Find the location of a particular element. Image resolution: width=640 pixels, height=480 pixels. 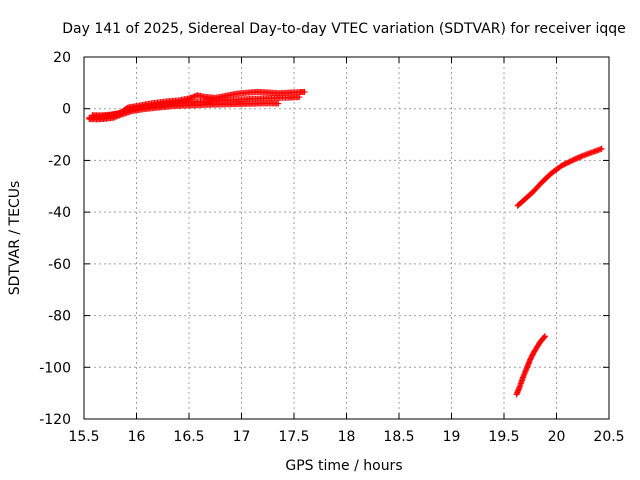

y-tick-label: -120 is located at coordinates (55, 420).